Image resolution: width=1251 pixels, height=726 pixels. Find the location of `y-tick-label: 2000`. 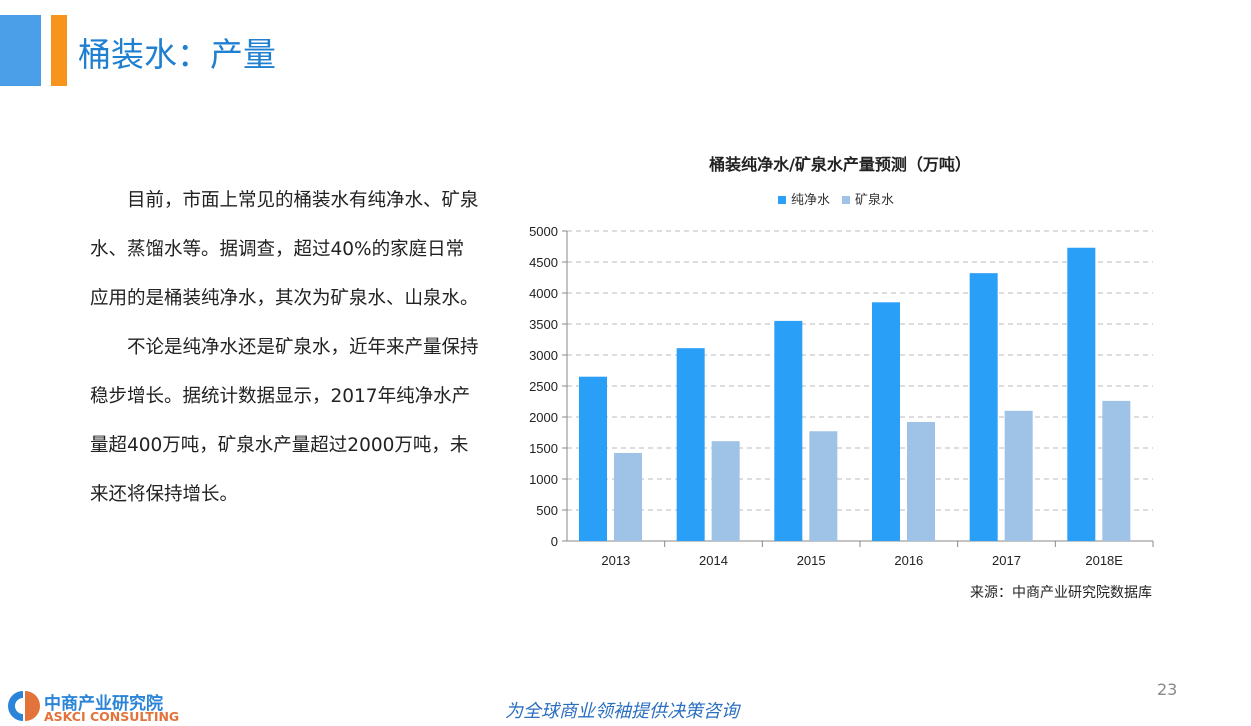

y-tick-label: 2000 is located at coordinates (543, 417).